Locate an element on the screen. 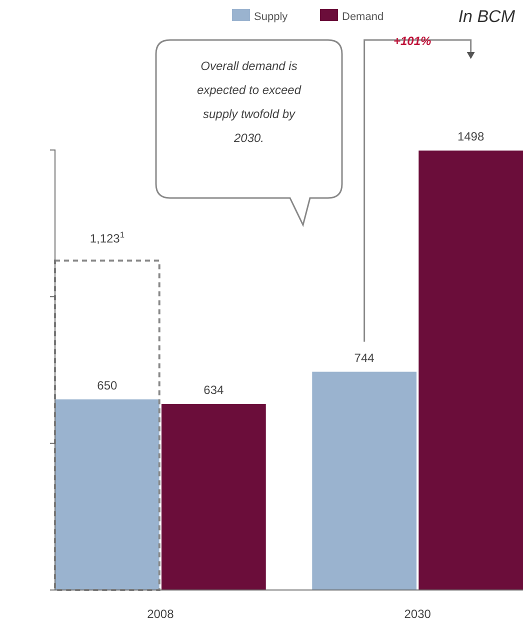 This screenshot has height=629, width=523. legend-label: Supply is located at coordinates (271, 17).